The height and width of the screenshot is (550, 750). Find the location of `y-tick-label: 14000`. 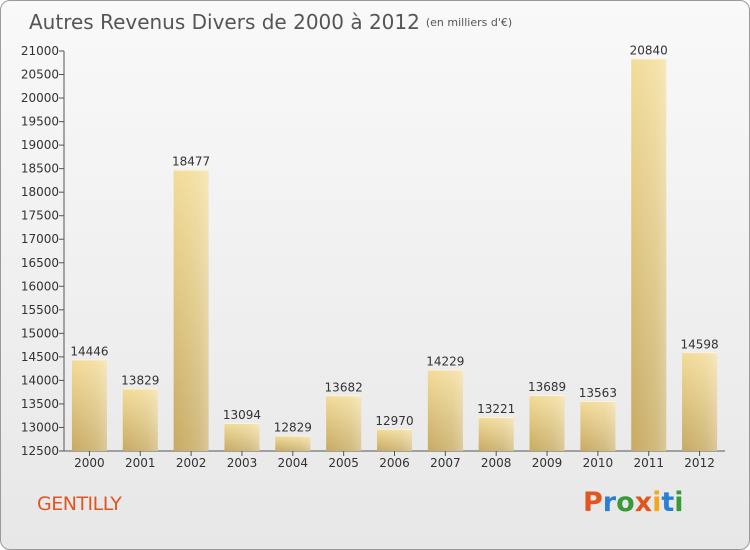

y-tick-label: 14000 is located at coordinates (40, 380).